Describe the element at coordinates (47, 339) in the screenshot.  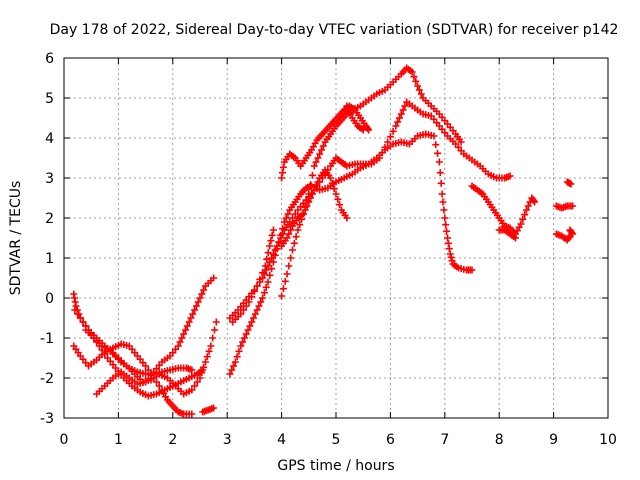
I see `y-tick-label: -1` at that location.